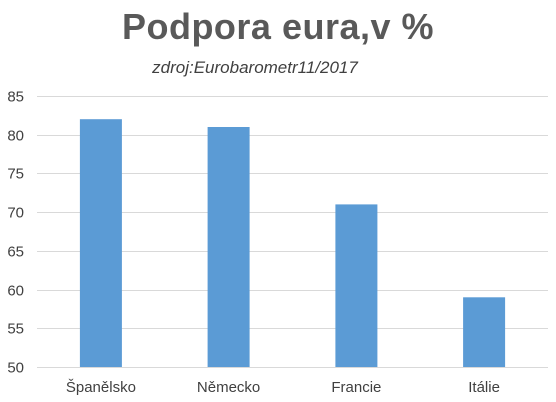 Image resolution: width=556 pixels, height=402 pixels. I want to click on chart-title: Podpora eura,v %, so click(278, 26).